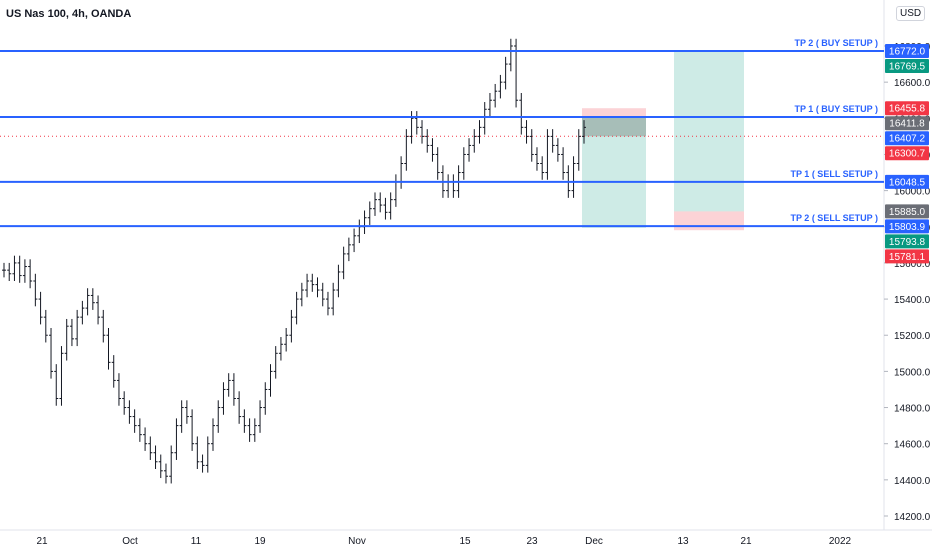 This screenshot has width=932, height=550. Describe the element at coordinates (836, 109) in the screenshot. I see `horizontal-line-label: TP 1 ( BUY SETUP )` at that location.